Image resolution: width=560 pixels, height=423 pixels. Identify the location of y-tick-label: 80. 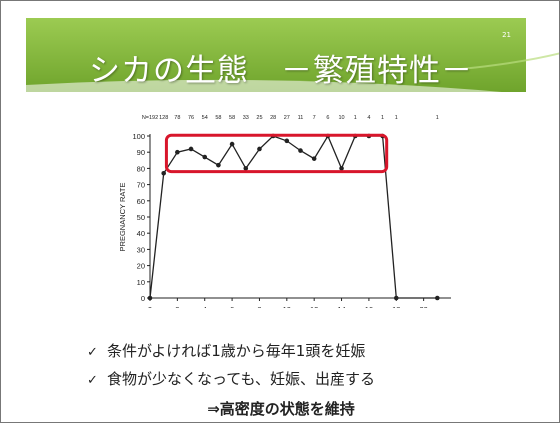
(141, 168).